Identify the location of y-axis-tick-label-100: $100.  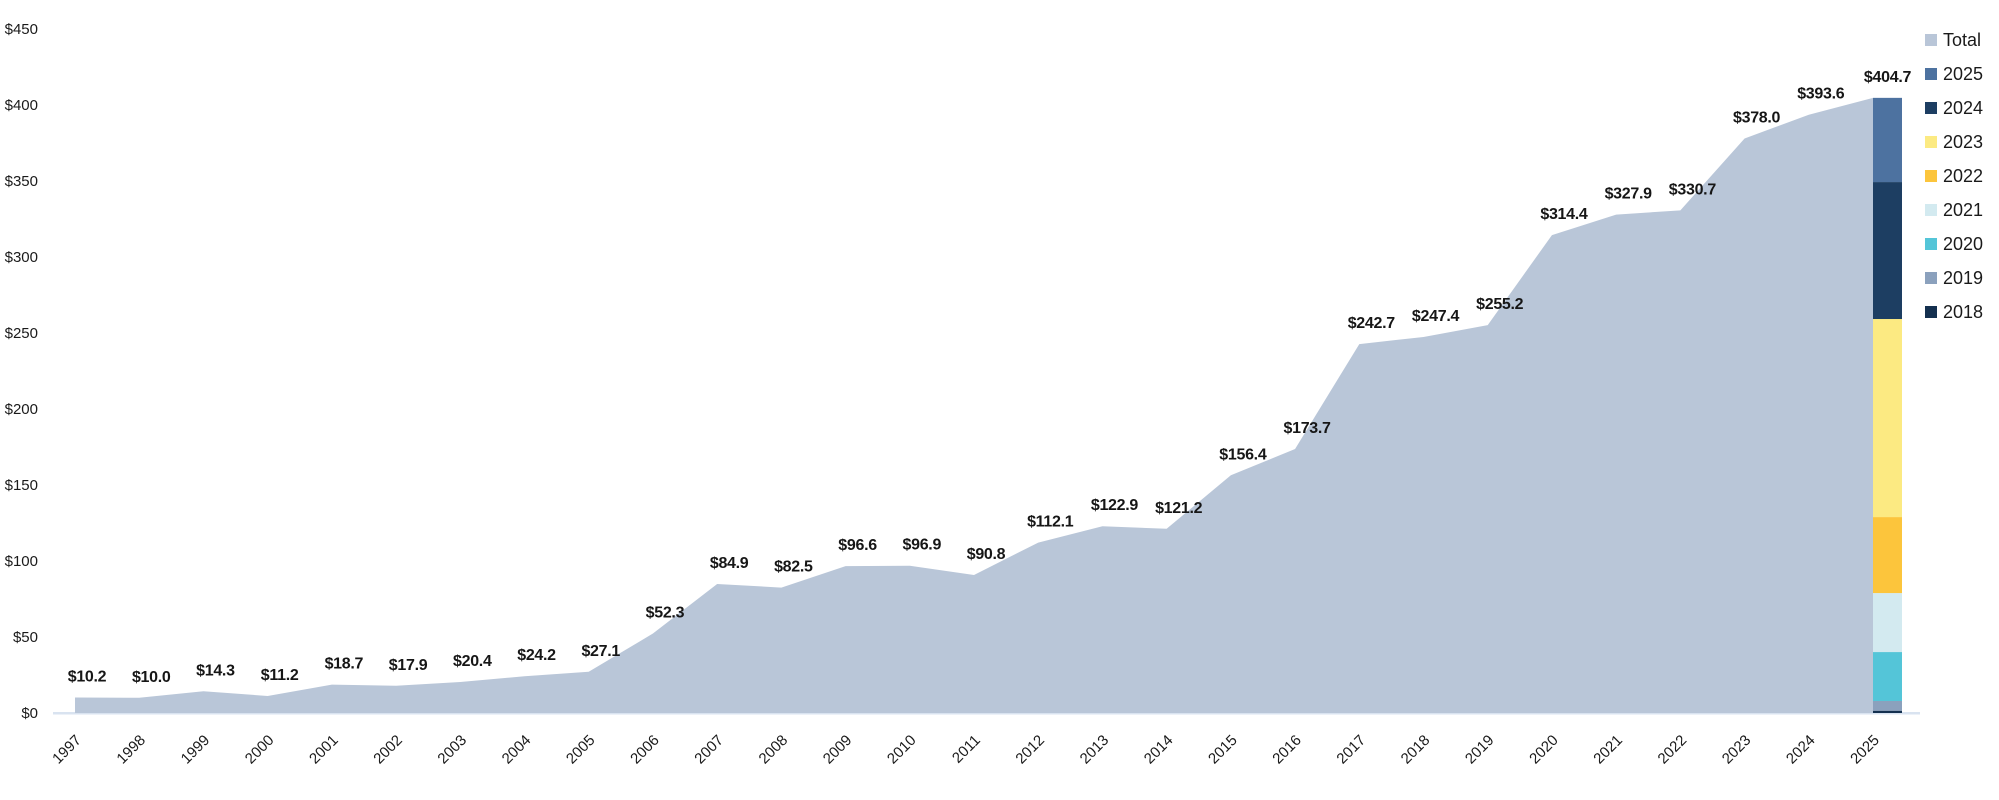
(21, 561).